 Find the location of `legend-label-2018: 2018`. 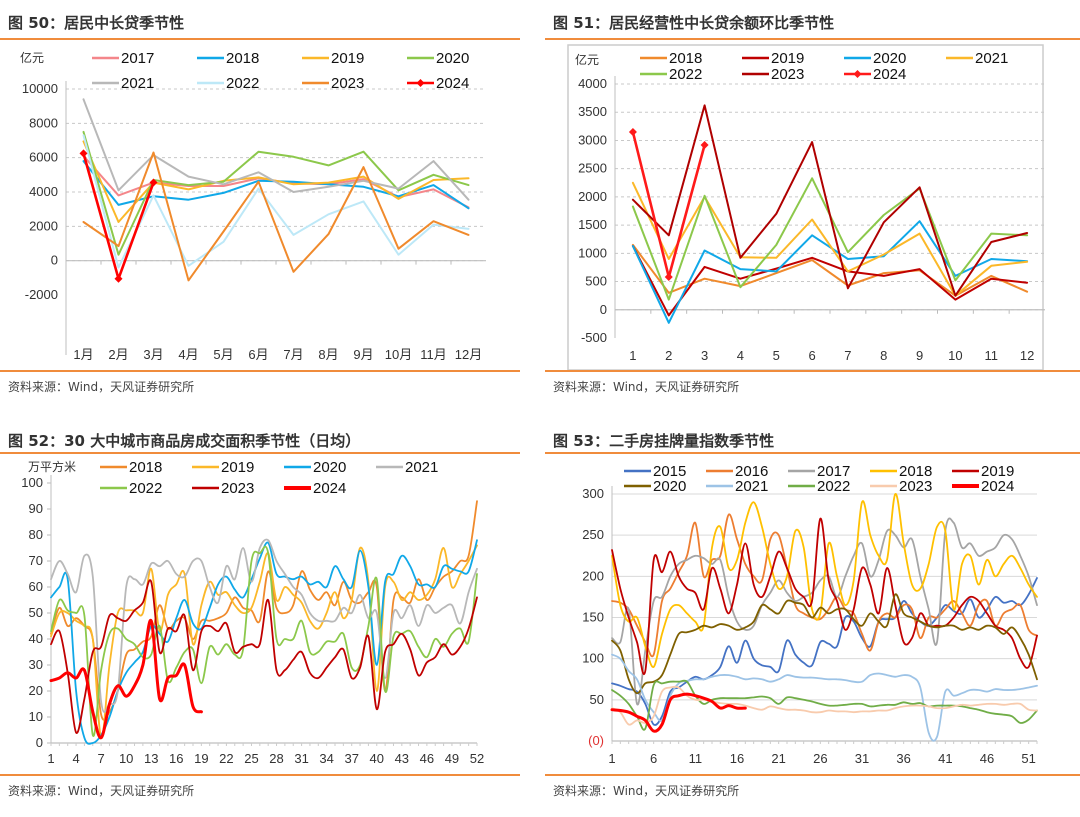

legend-label-2018: 2018 is located at coordinates (685, 58).